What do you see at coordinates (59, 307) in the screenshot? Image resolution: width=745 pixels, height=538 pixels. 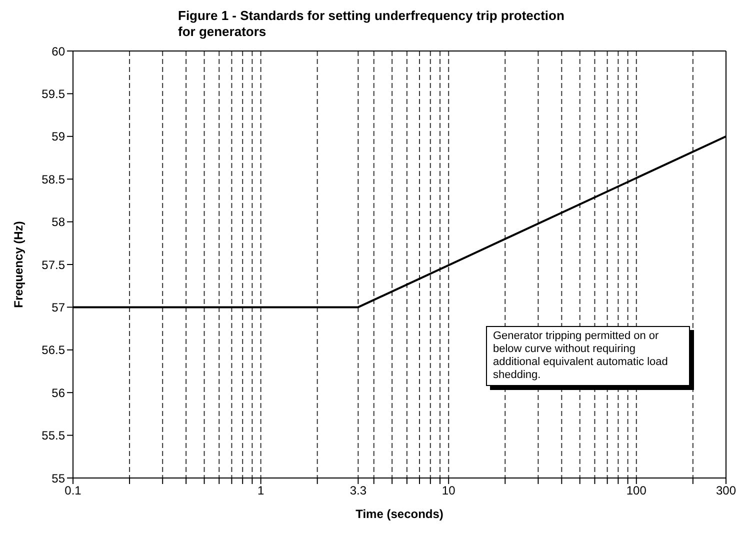 I see `y-tick-label: 57` at bounding box center [59, 307].